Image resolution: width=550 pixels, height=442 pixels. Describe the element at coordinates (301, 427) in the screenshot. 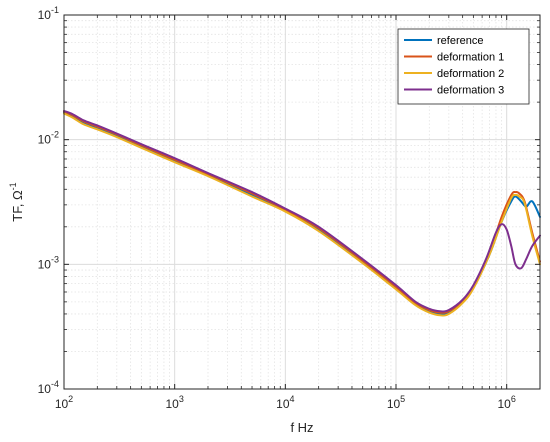

I see `x-axis-label: f Hz` at that location.